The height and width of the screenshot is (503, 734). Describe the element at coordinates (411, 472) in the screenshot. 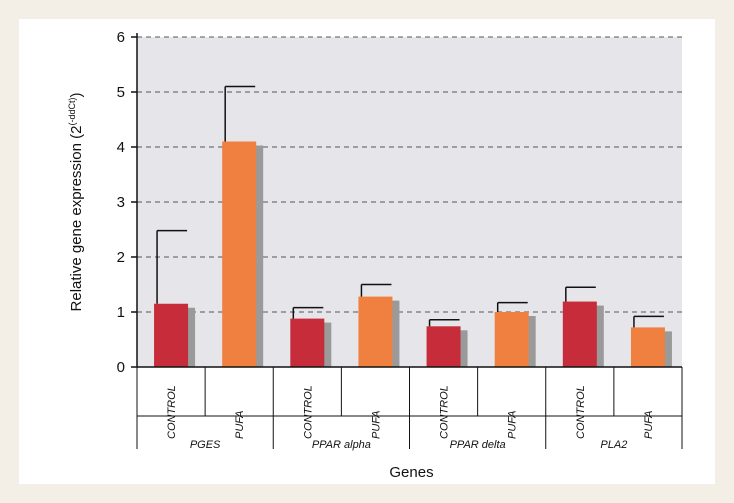

I see `x-axis-title: Genes` at that location.